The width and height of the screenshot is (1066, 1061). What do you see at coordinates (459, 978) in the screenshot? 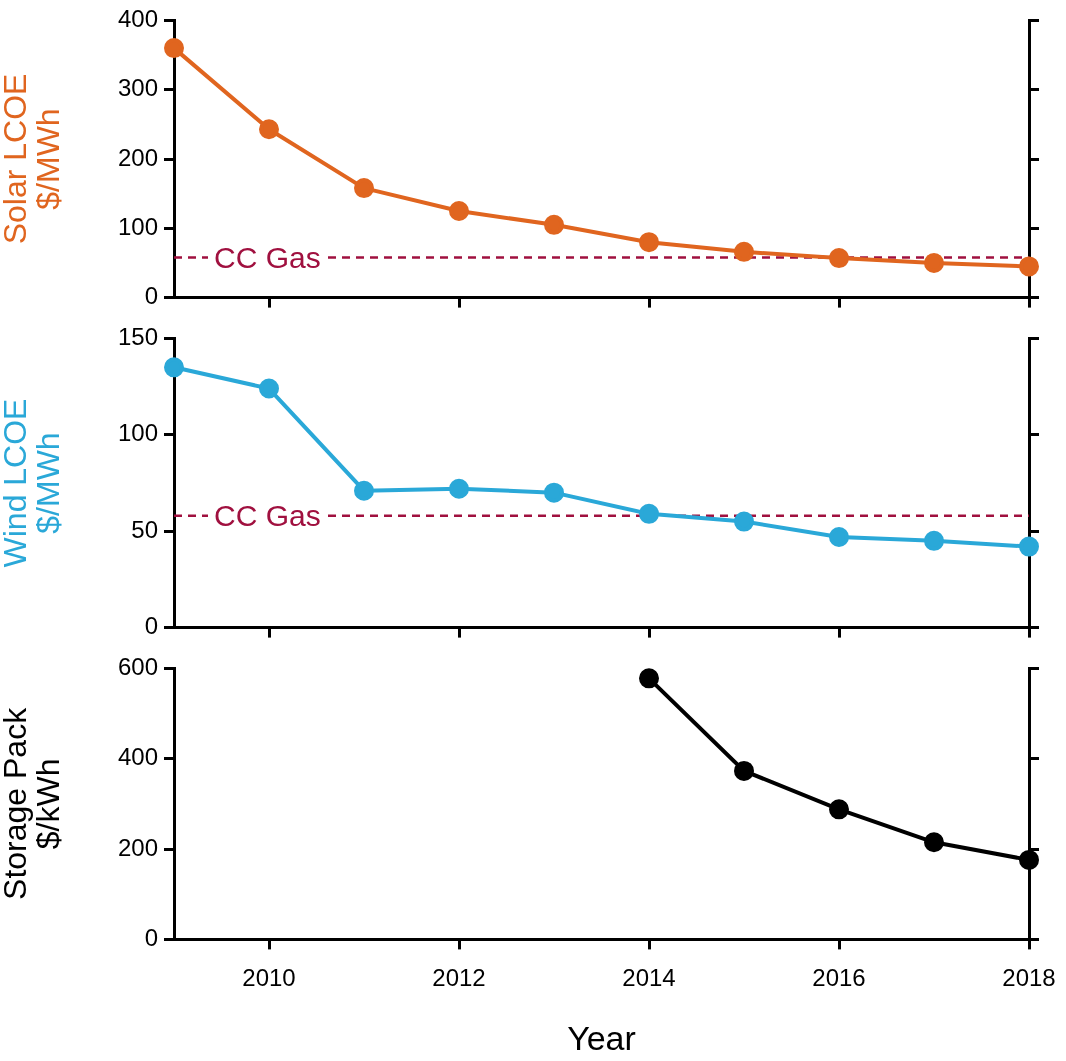
I see `x-tick-label: 2012` at bounding box center [459, 978].